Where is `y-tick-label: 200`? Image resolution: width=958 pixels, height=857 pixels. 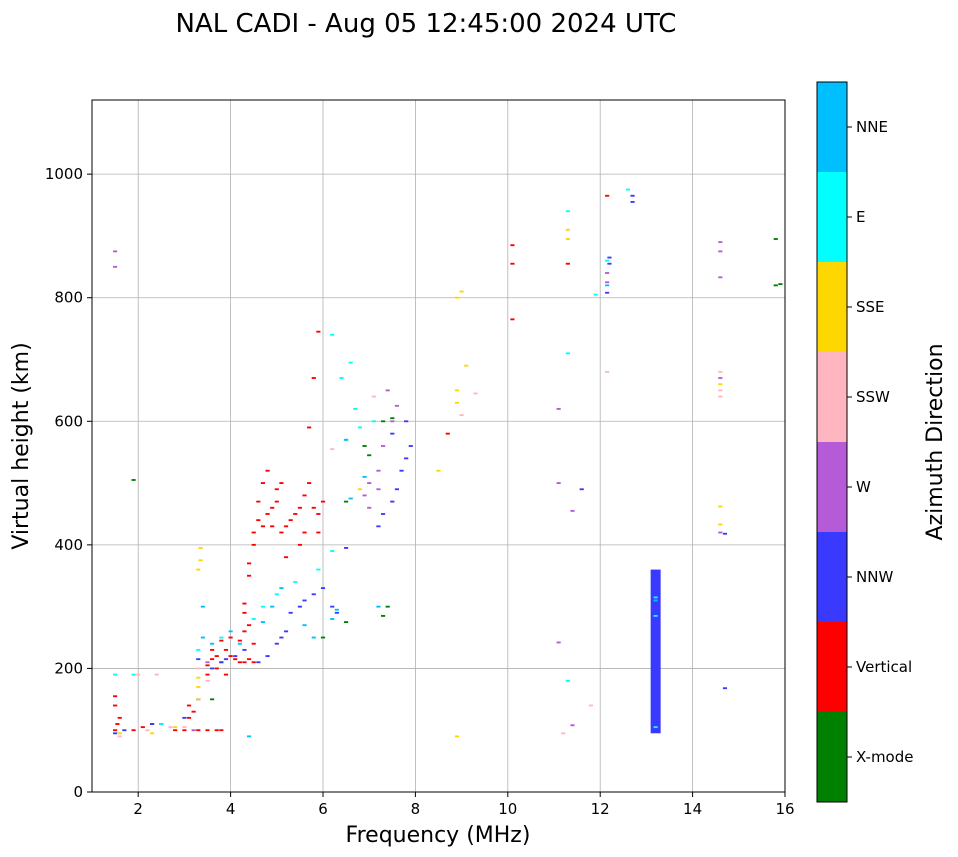 y-tick-label: 200 is located at coordinates (68, 668).